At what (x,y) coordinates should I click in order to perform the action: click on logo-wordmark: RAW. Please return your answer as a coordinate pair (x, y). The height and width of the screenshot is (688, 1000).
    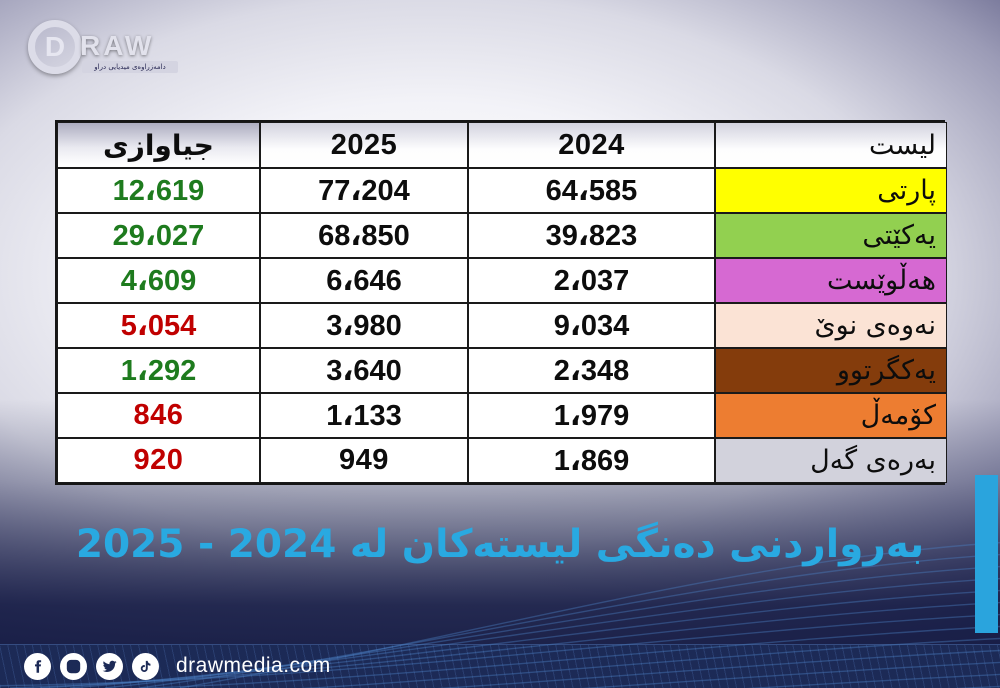
    Looking at the image, I should click on (117, 45).